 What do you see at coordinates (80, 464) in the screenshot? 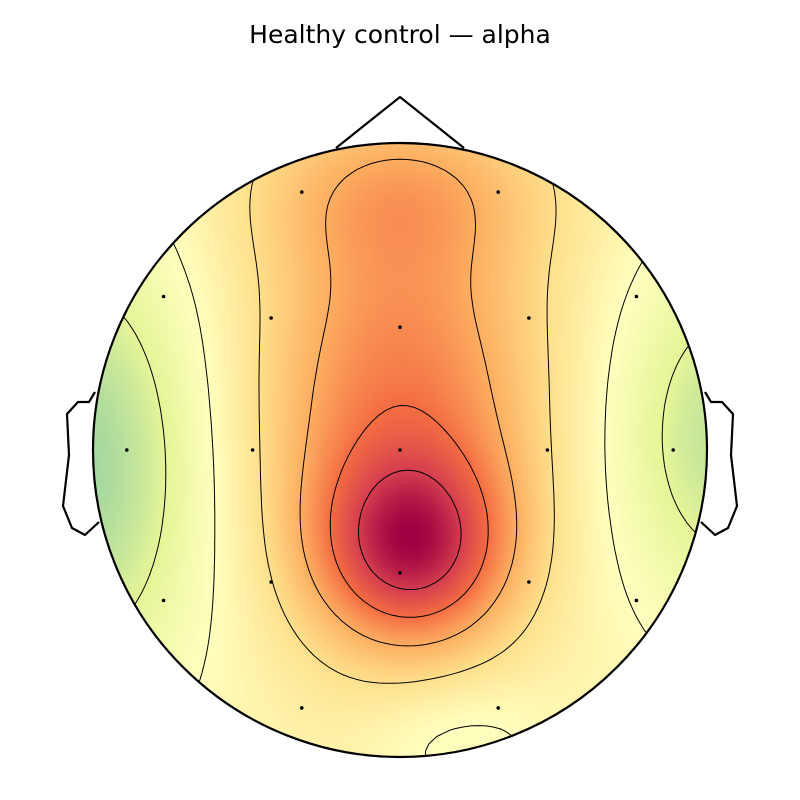
I see `left-ear-outline` at bounding box center [80, 464].